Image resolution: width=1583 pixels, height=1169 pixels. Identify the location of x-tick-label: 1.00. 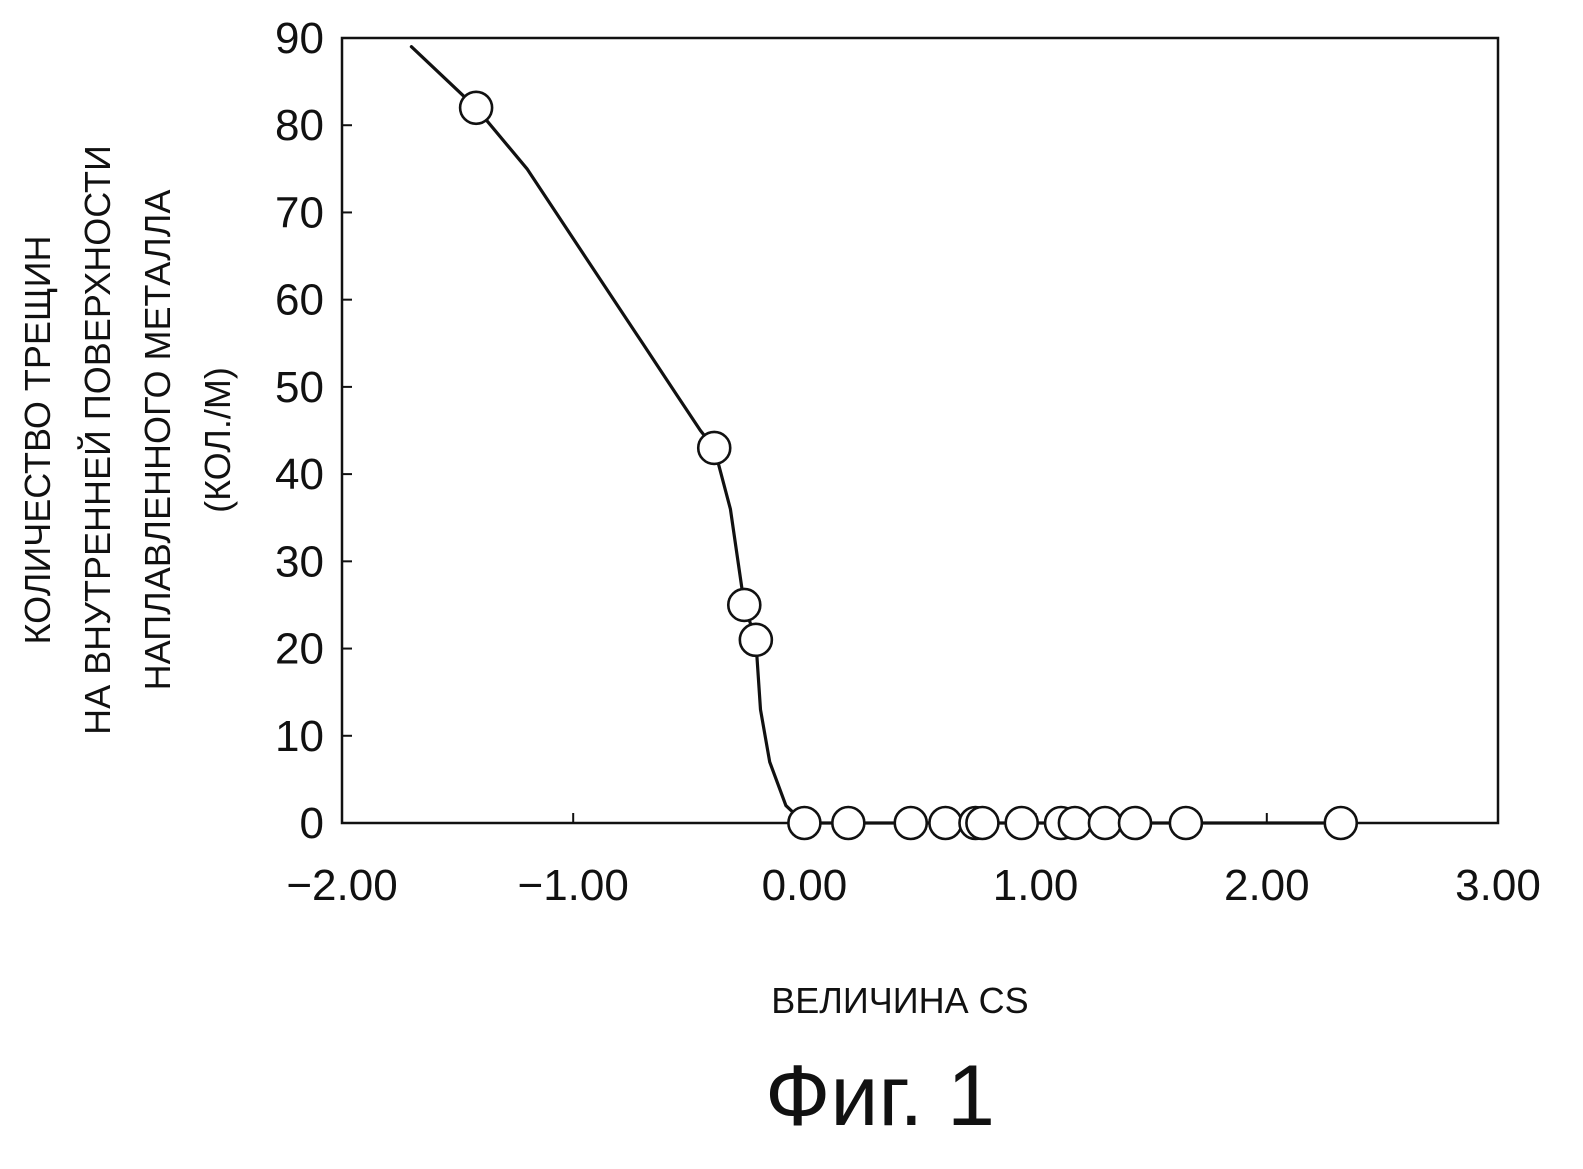
(1036, 885).